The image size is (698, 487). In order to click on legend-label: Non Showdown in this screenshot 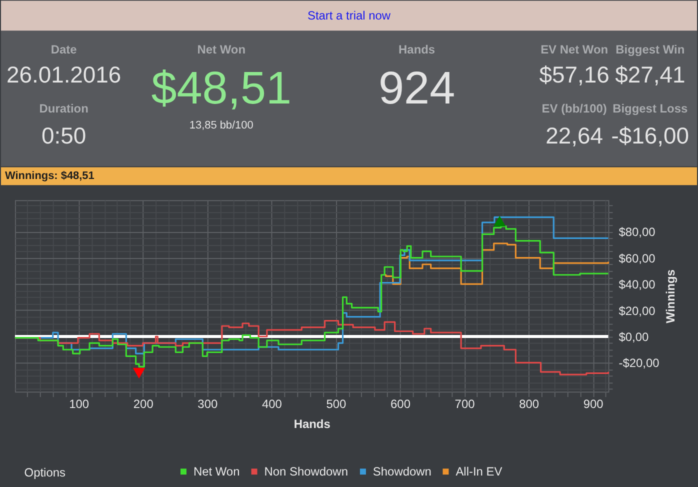, I will do `click(306, 471)`.